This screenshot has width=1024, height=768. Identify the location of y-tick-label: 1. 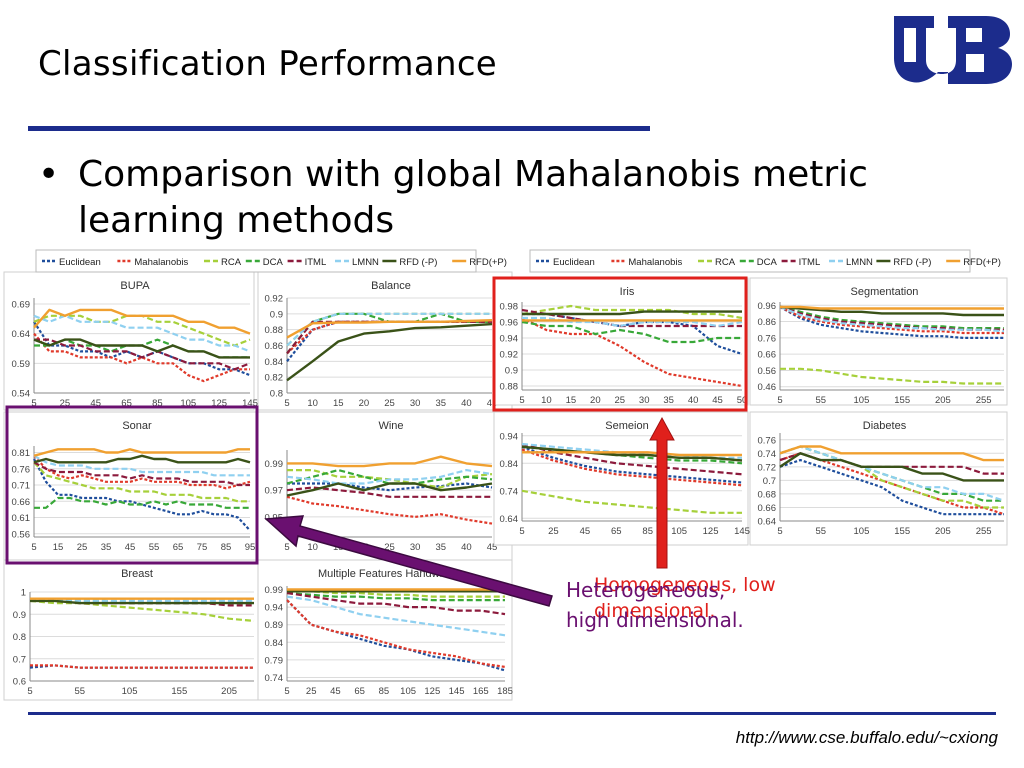
(23, 593).